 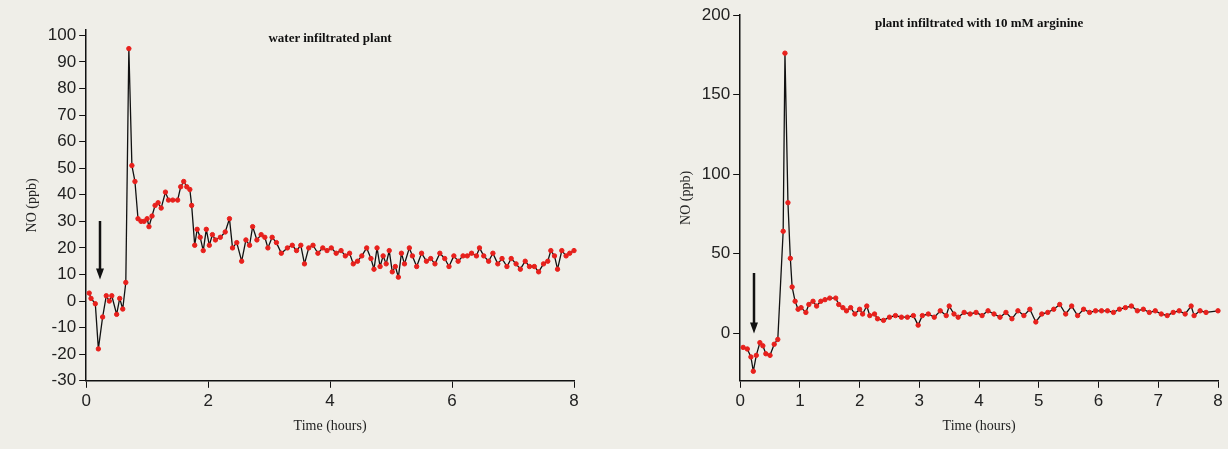 What do you see at coordinates (1039, 400) in the screenshot?
I see `x-tick-label: 5` at bounding box center [1039, 400].